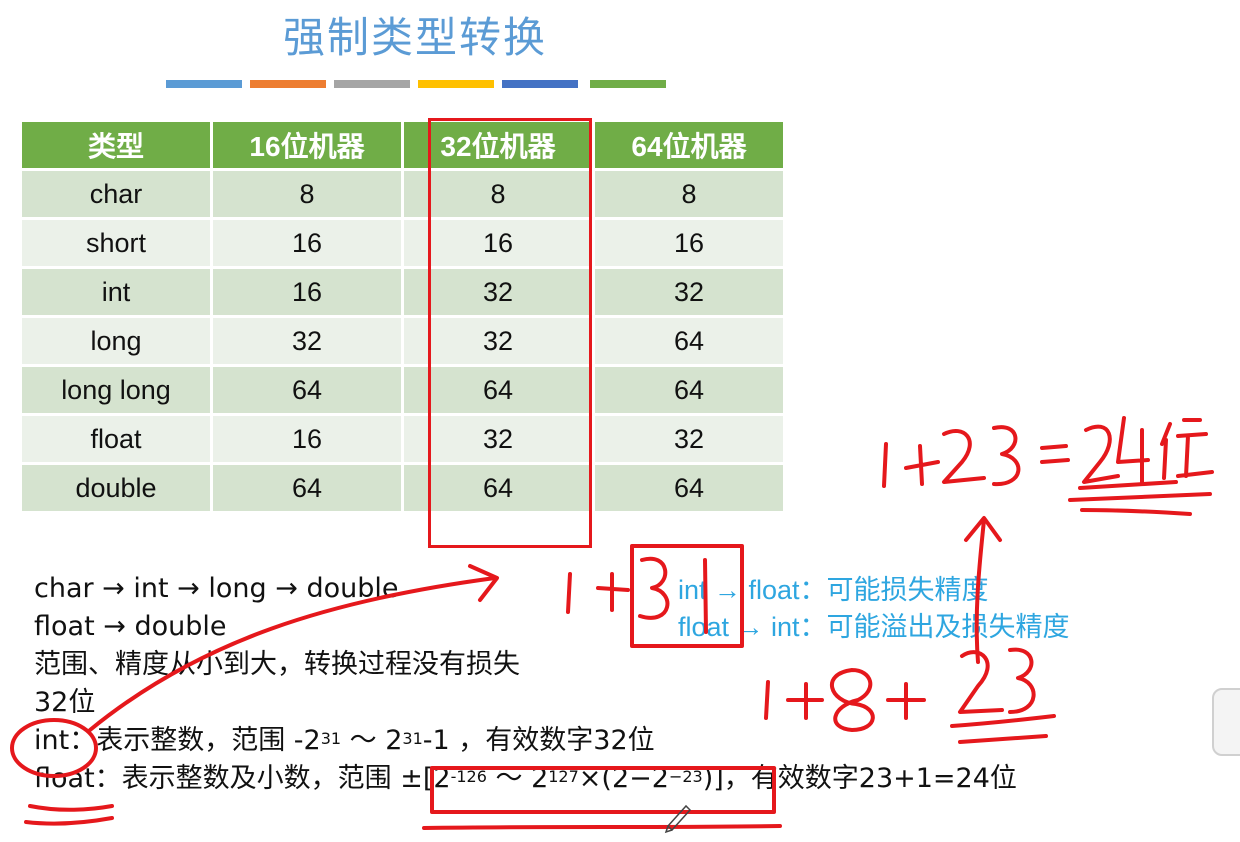 The image size is (1240, 842). Describe the element at coordinates (402, 341) in the screenshot. I see `table-row: long 32 32 64` at that location.